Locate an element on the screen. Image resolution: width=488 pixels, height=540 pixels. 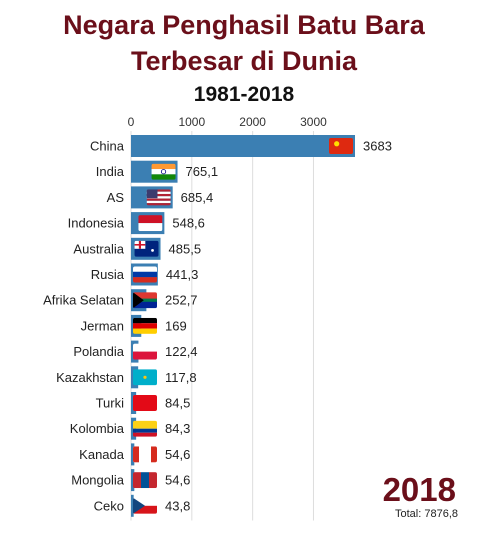
russia-flag-icon is located at coordinates (145, 274).